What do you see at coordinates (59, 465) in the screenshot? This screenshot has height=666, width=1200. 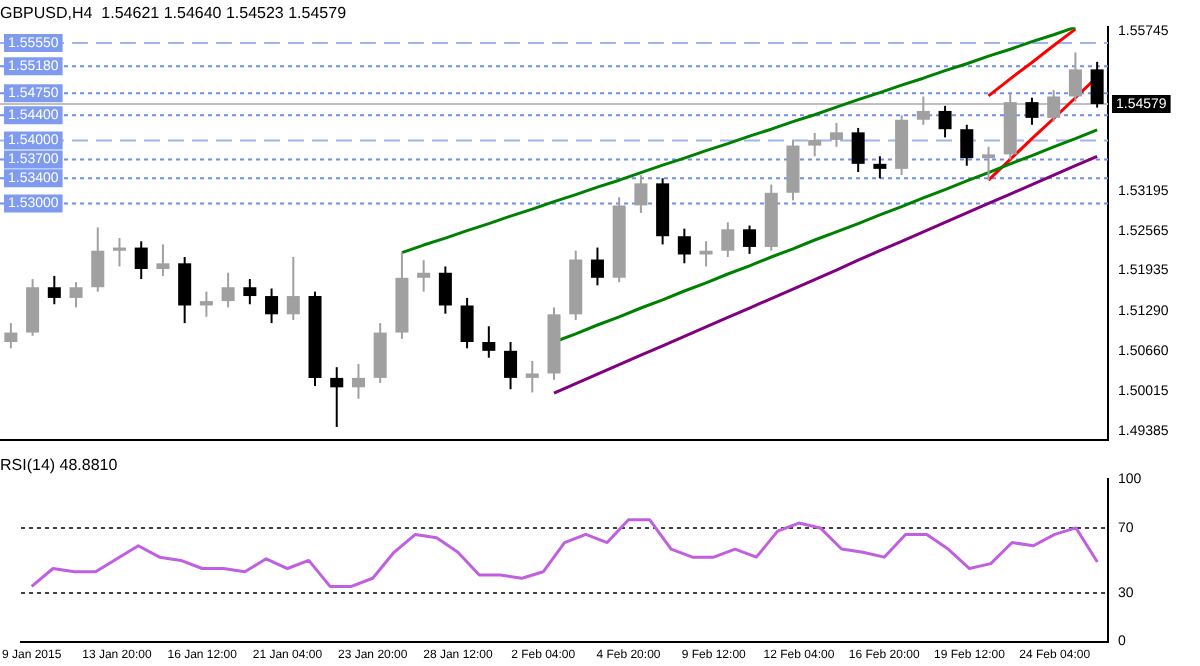 I see `chart-title: RSI(14) 48.8810` at bounding box center [59, 465].